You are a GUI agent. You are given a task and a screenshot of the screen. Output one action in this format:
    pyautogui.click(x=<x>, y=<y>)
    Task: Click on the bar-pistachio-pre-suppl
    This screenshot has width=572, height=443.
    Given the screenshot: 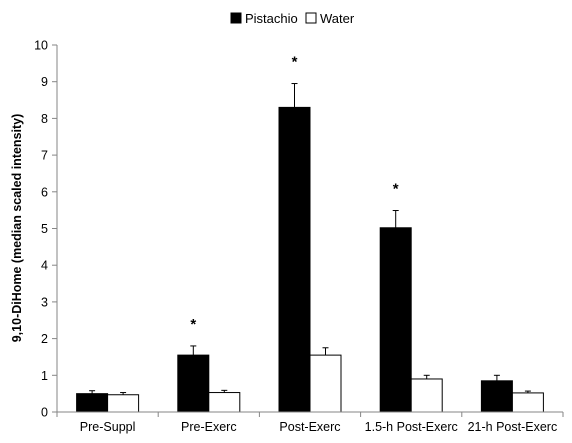 What is the action you would take?
    pyautogui.click(x=92, y=403)
    